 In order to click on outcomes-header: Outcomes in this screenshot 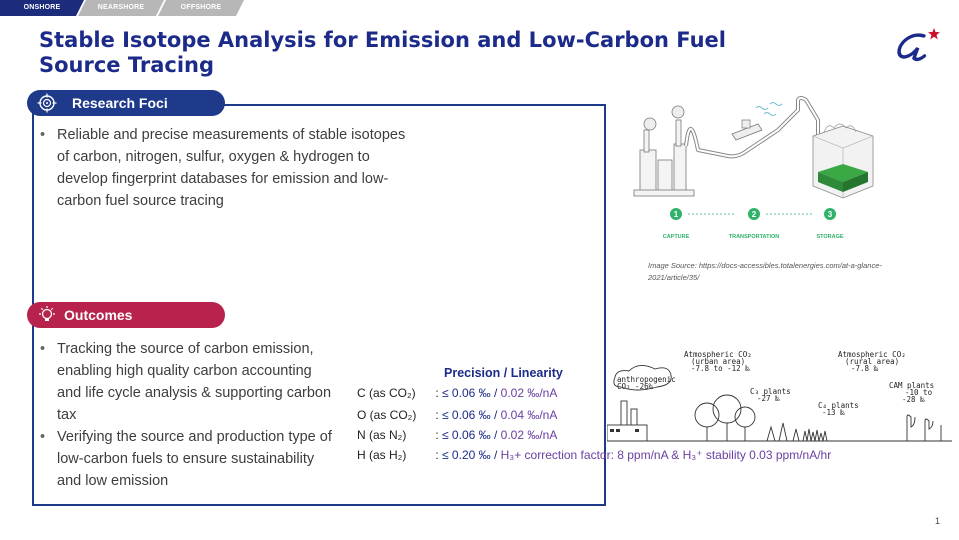, I will do `click(126, 315)`.